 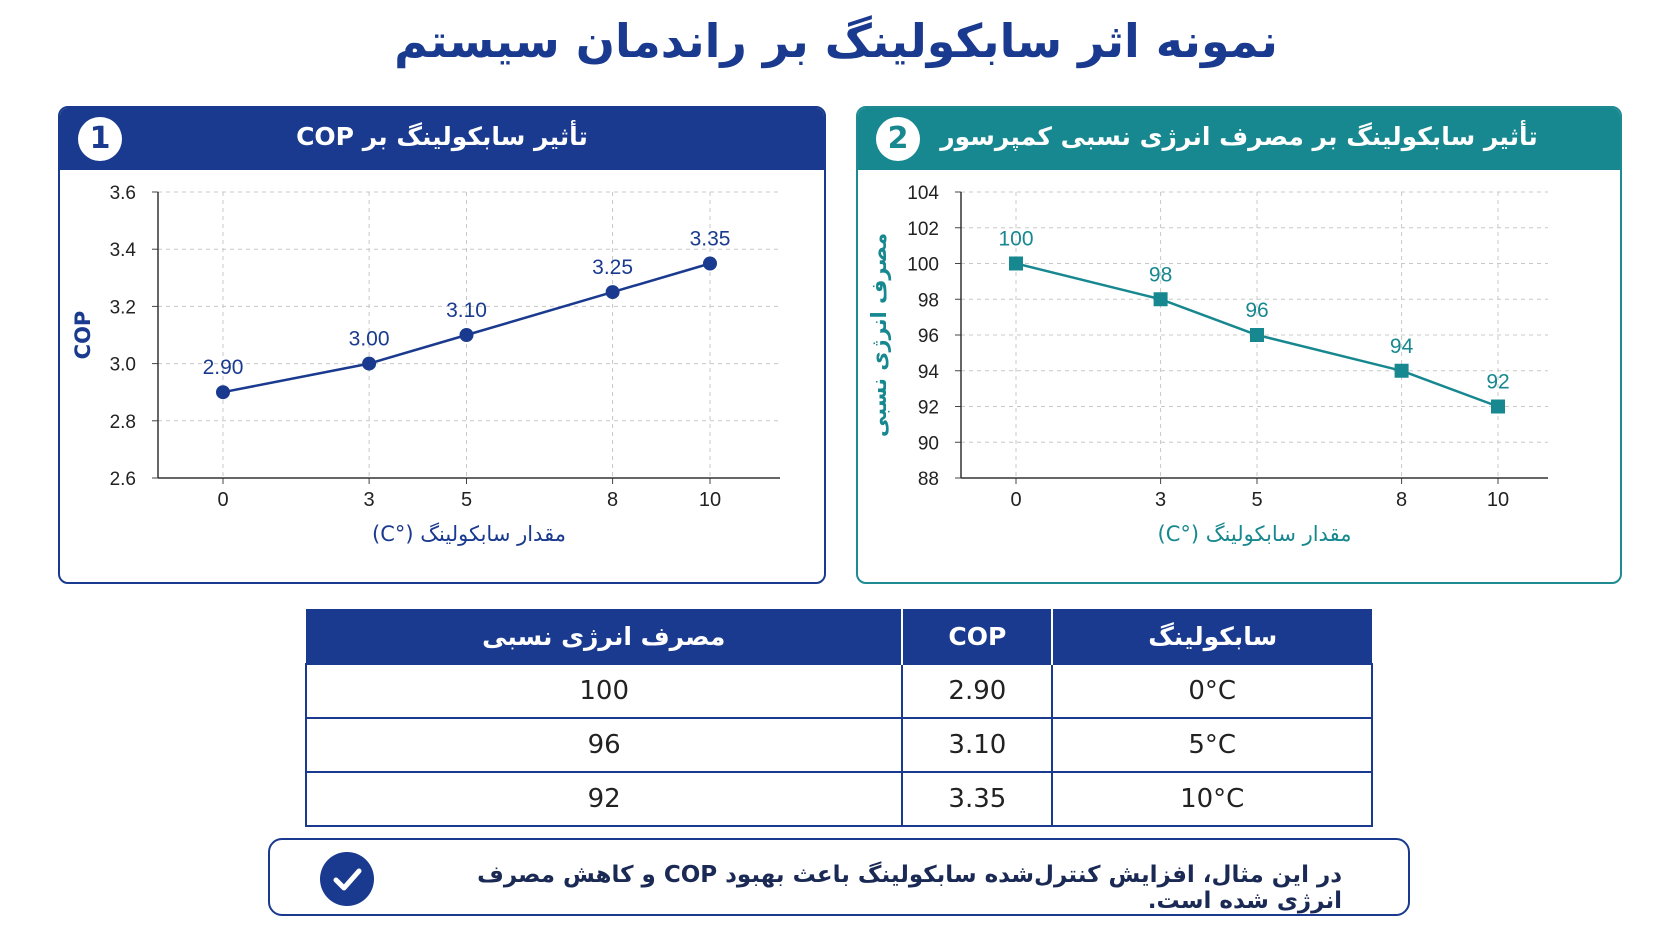 I want to click on table-row: 100 2.90 0°C, so click(x=838, y=691).